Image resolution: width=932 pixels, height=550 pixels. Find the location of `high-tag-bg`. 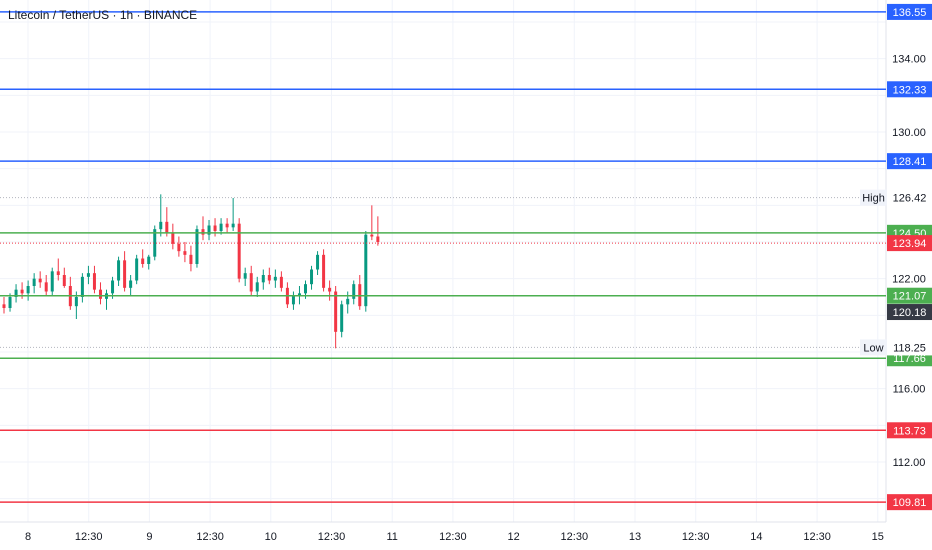

high-tag-bg is located at coordinates (873, 197).